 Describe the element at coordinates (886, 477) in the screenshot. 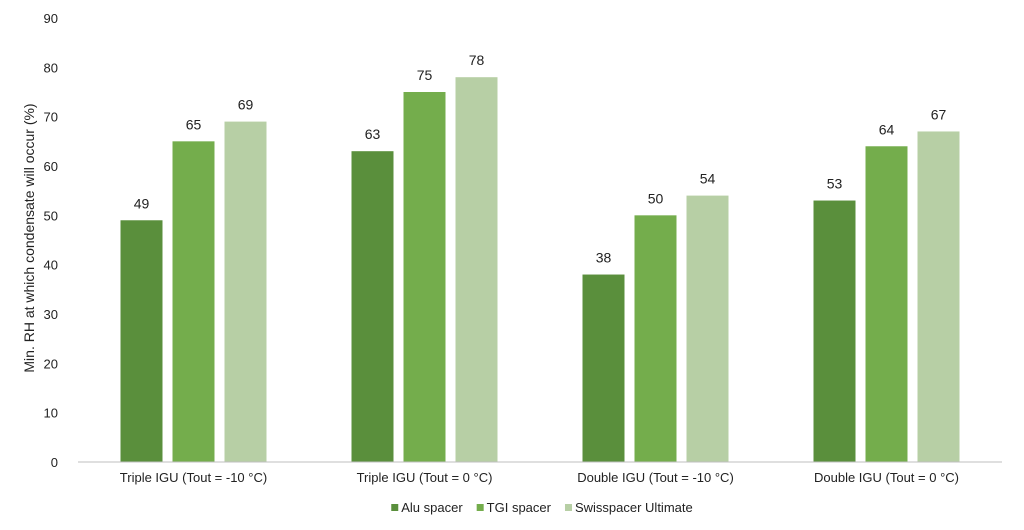

I see `x-category-label: Double IGU (Tout = 0 °C)` at that location.